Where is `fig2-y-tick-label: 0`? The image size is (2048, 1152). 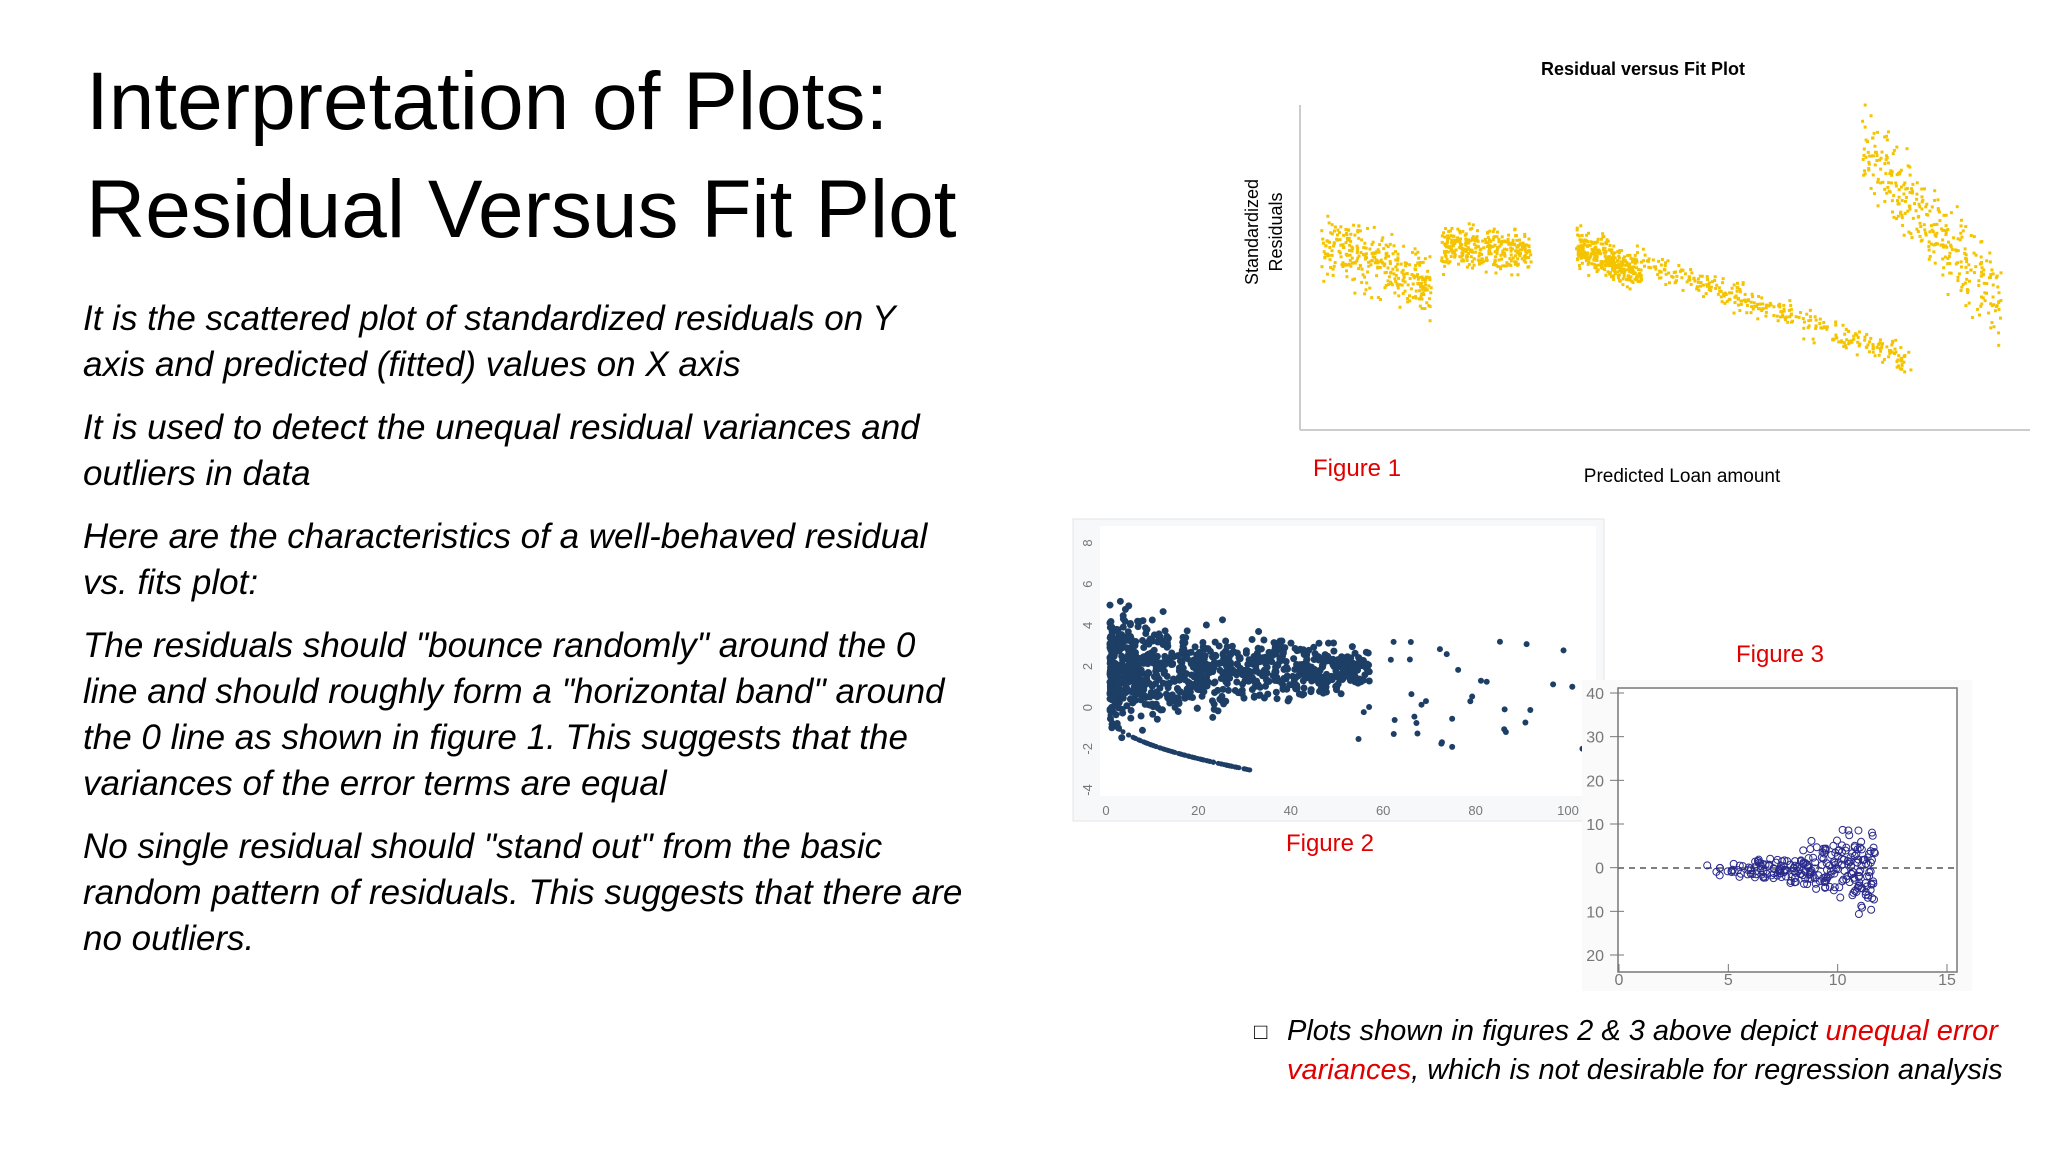
fig2-y-tick-label: 0 is located at coordinates (1087, 707).